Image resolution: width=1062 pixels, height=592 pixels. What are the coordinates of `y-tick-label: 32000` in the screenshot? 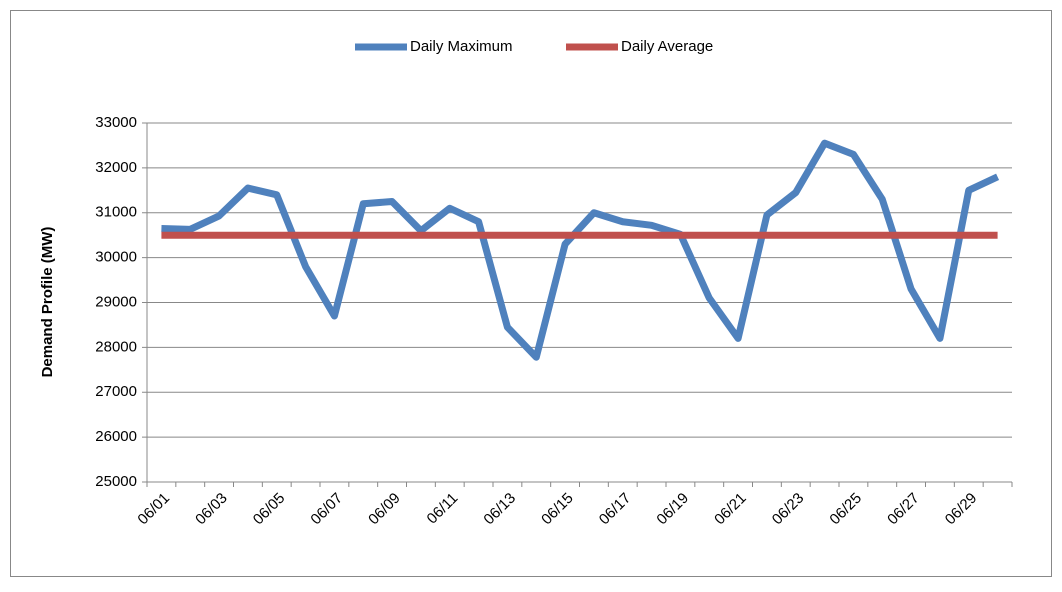 It's located at (116, 167).